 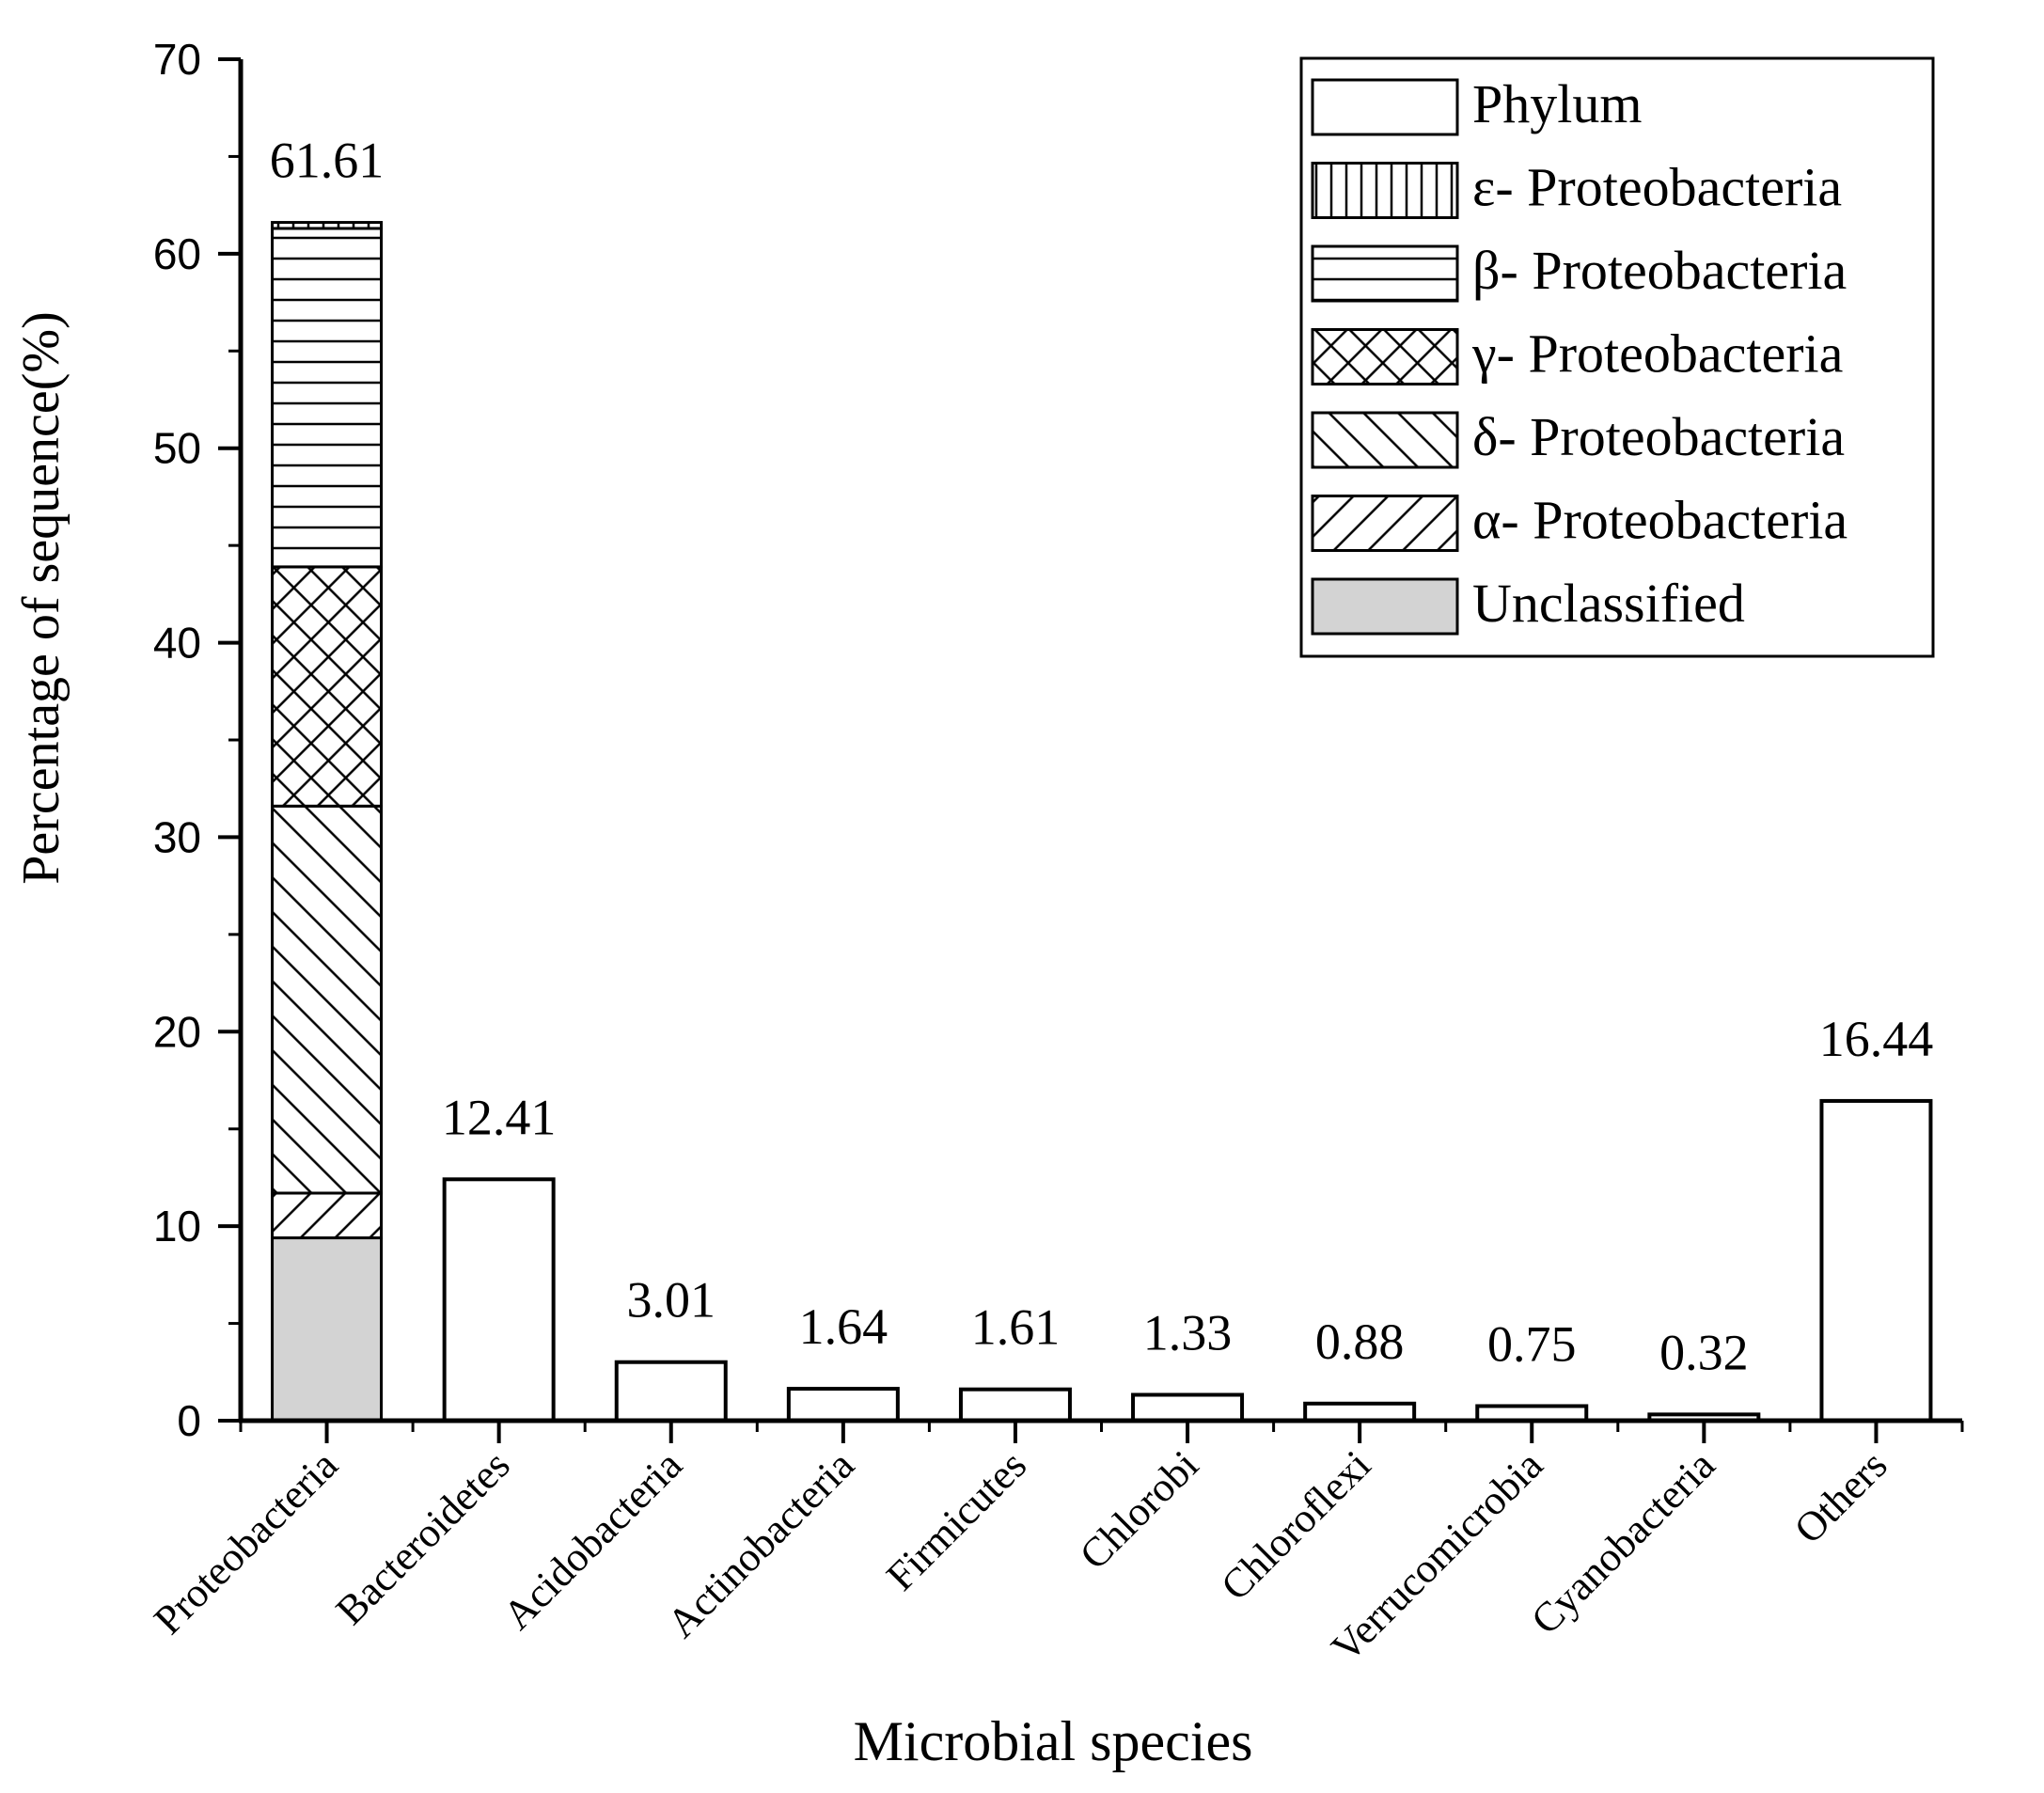 What do you see at coordinates (1658, 437) in the screenshot?
I see `legend-label: δ- Proteobacteria` at bounding box center [1658, 437].